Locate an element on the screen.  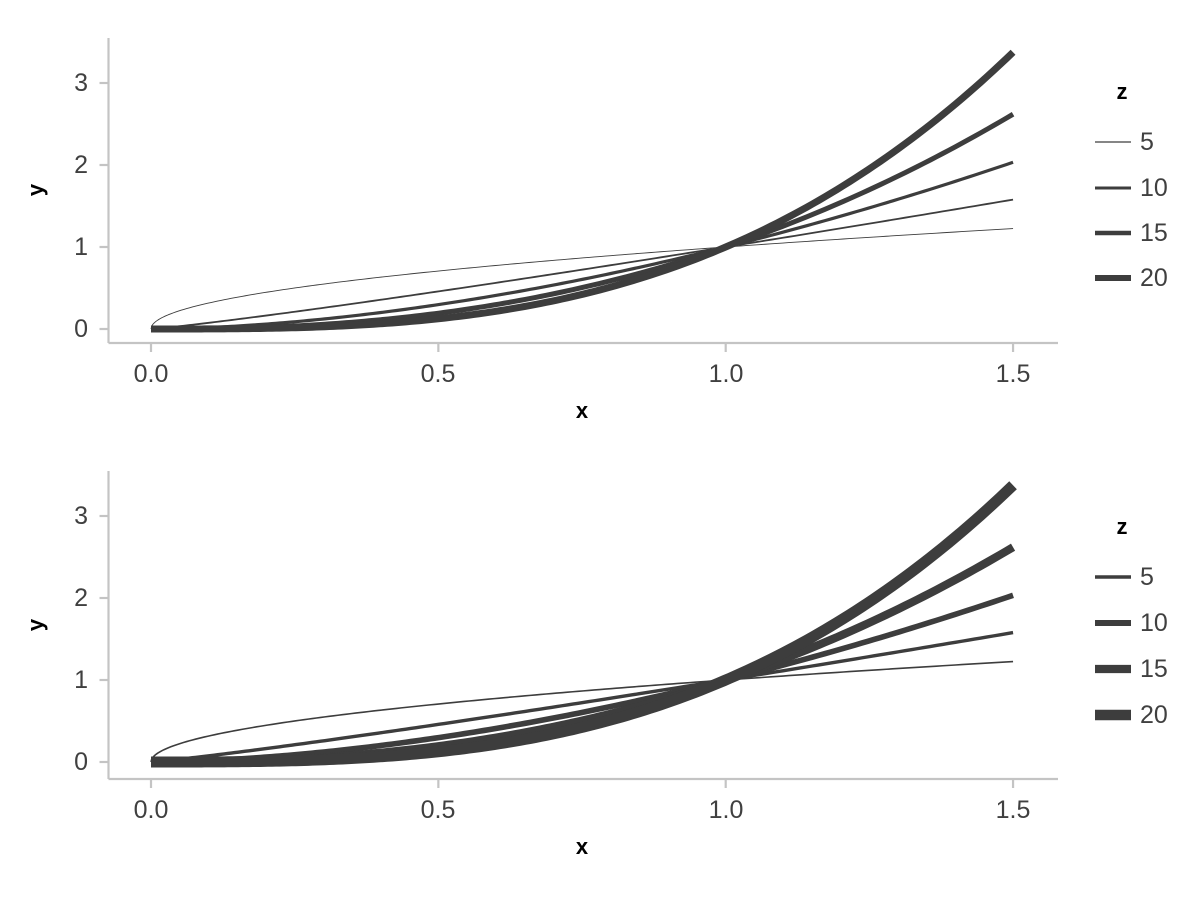
curve-power-1.75 is located at coordinates (582, 245).